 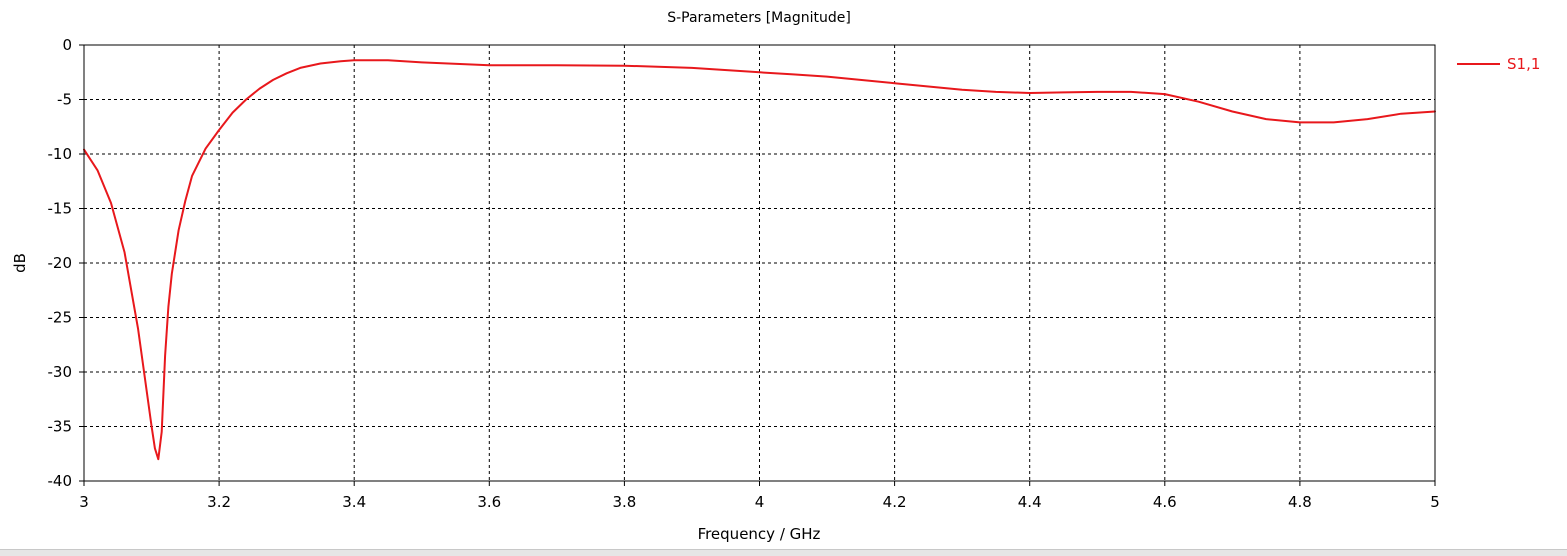 I want to click on legend-label: S1,1, so click(x=1523, y=64).